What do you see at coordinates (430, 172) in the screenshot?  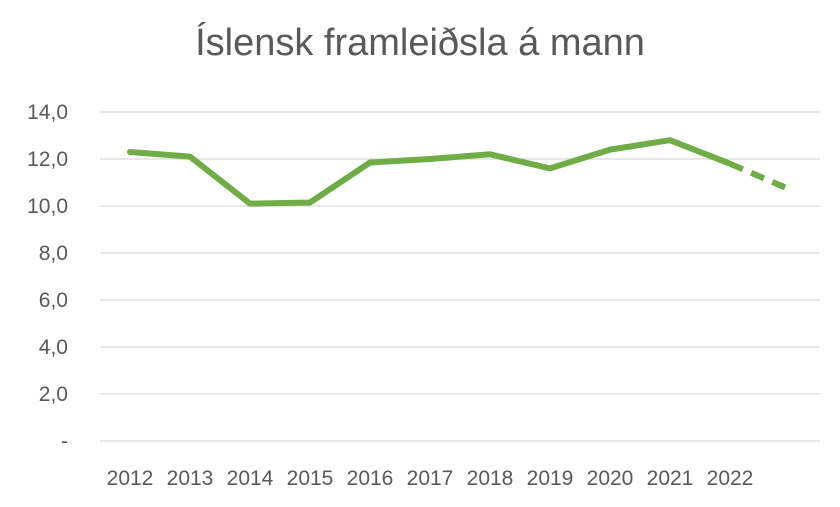 I see `series-line-solid` at bounding box center [430, 172].